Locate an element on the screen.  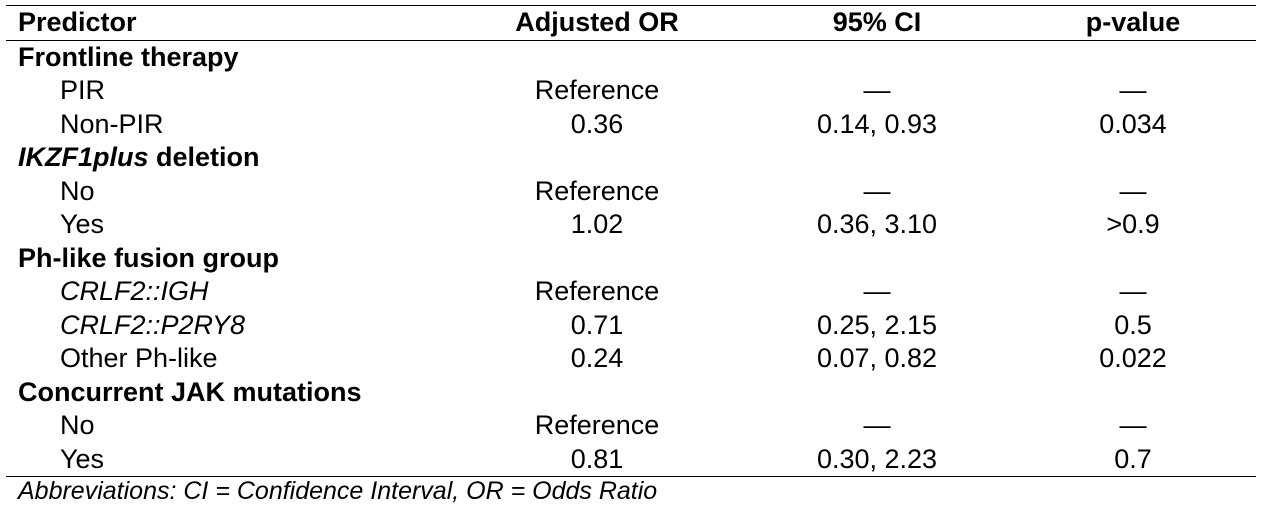
group-row-ph-like-fusion-group: Ph-like fusion group is located at coordinates (631, 259).